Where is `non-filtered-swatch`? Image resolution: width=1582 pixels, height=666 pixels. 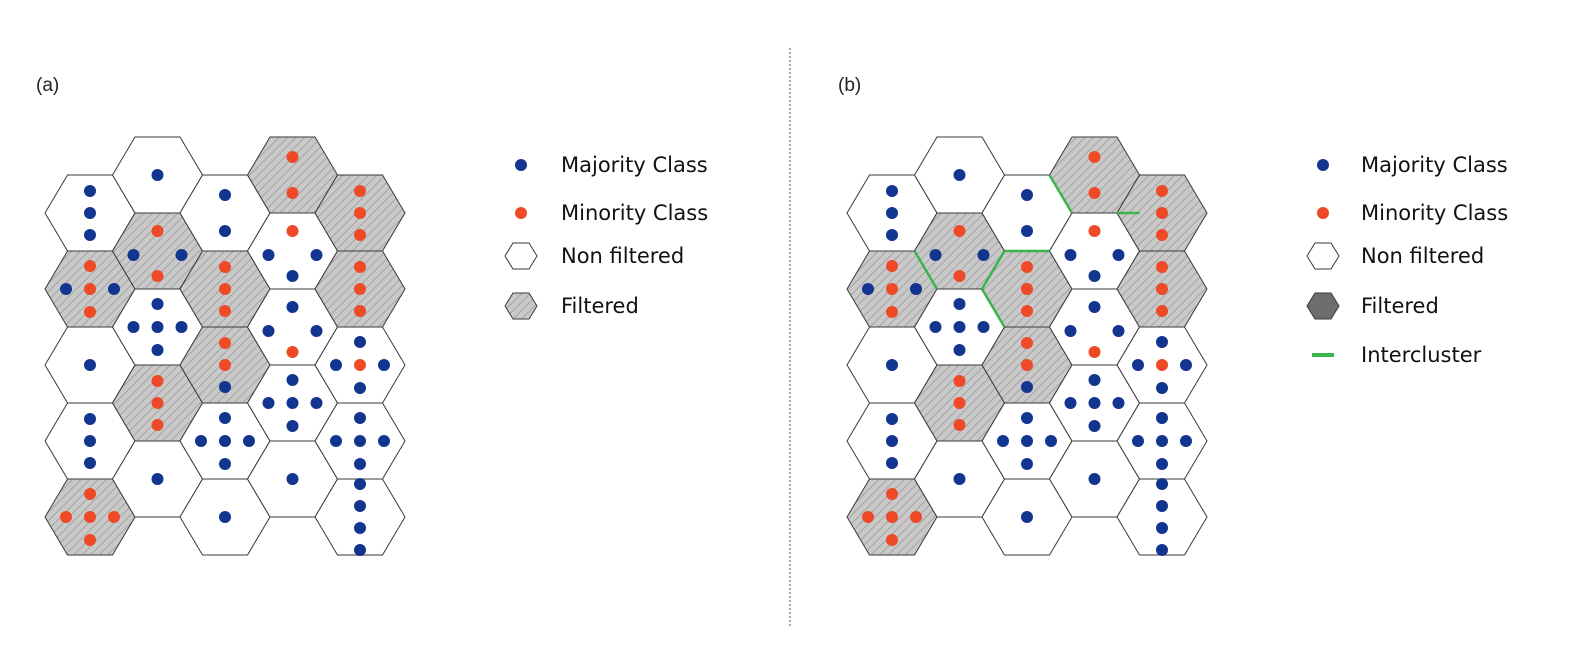 non-filtered-swatch is located at coordinates (521, 256).